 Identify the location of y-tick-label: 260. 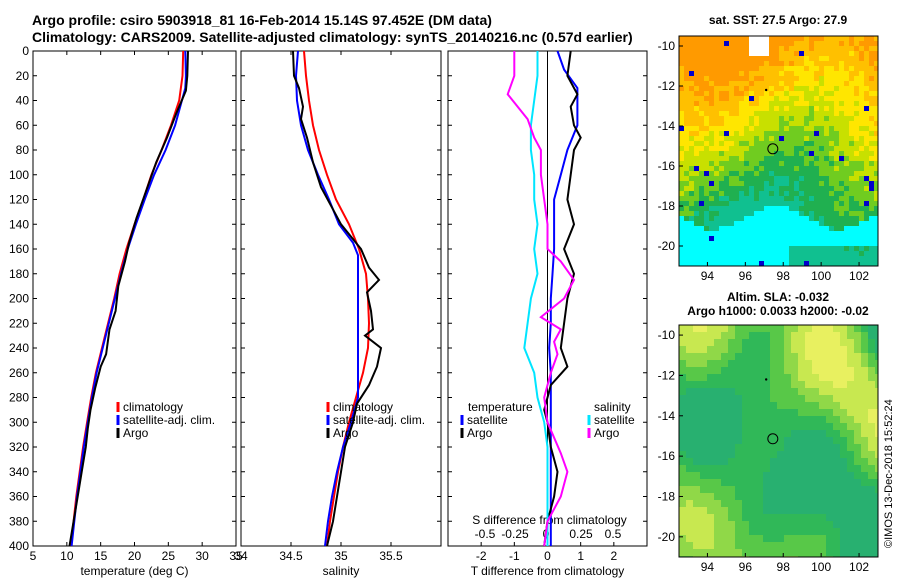
(19, 373).